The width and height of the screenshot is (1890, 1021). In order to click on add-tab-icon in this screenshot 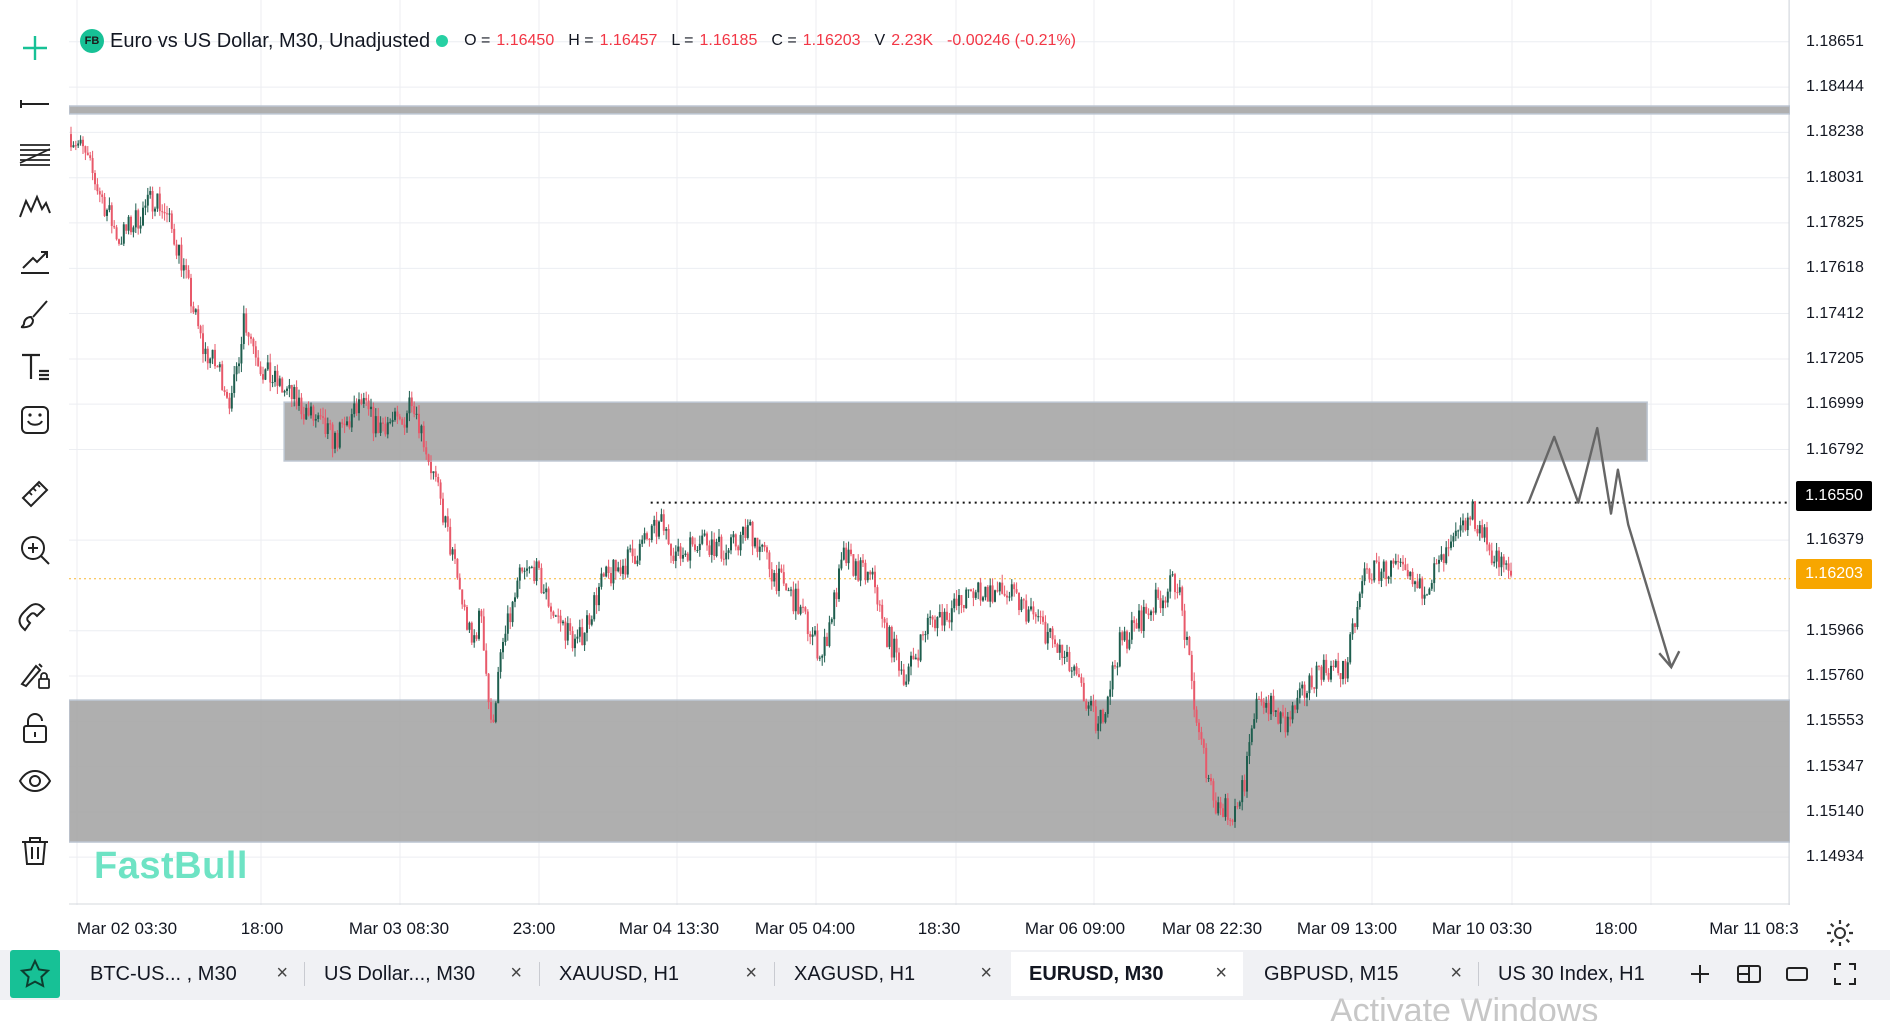, I will do `click(1700, 974)`.